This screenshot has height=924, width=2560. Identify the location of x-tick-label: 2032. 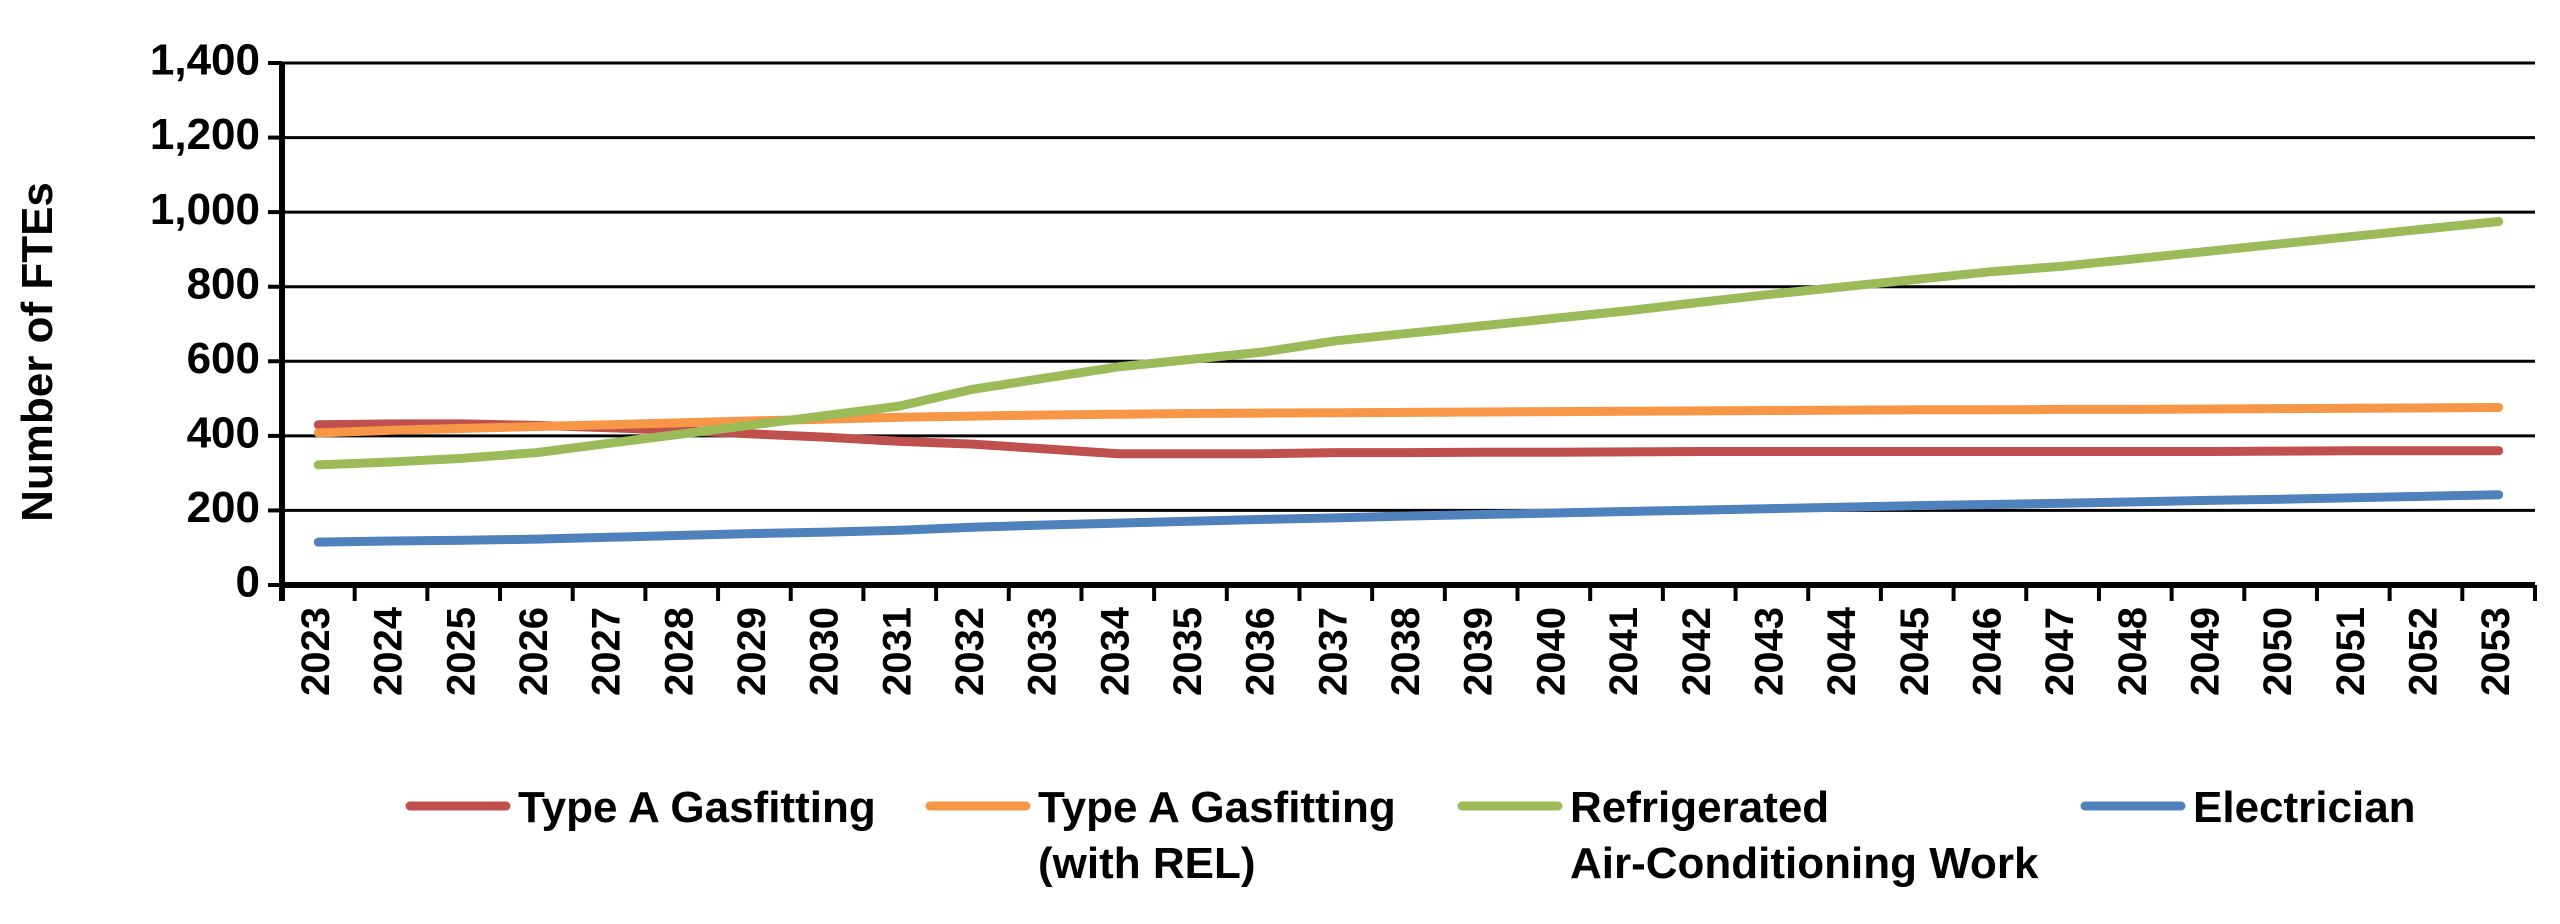
(970, 651).